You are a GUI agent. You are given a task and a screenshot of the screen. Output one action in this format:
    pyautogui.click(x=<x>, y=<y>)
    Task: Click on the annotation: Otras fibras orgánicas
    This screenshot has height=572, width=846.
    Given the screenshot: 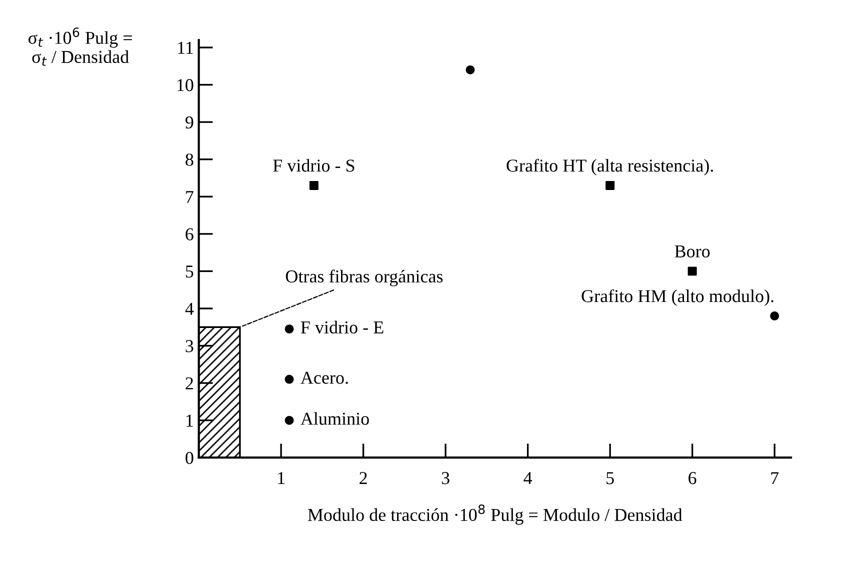 What is the action you would take?
    pyautogui.click(x=364, y=278)
    